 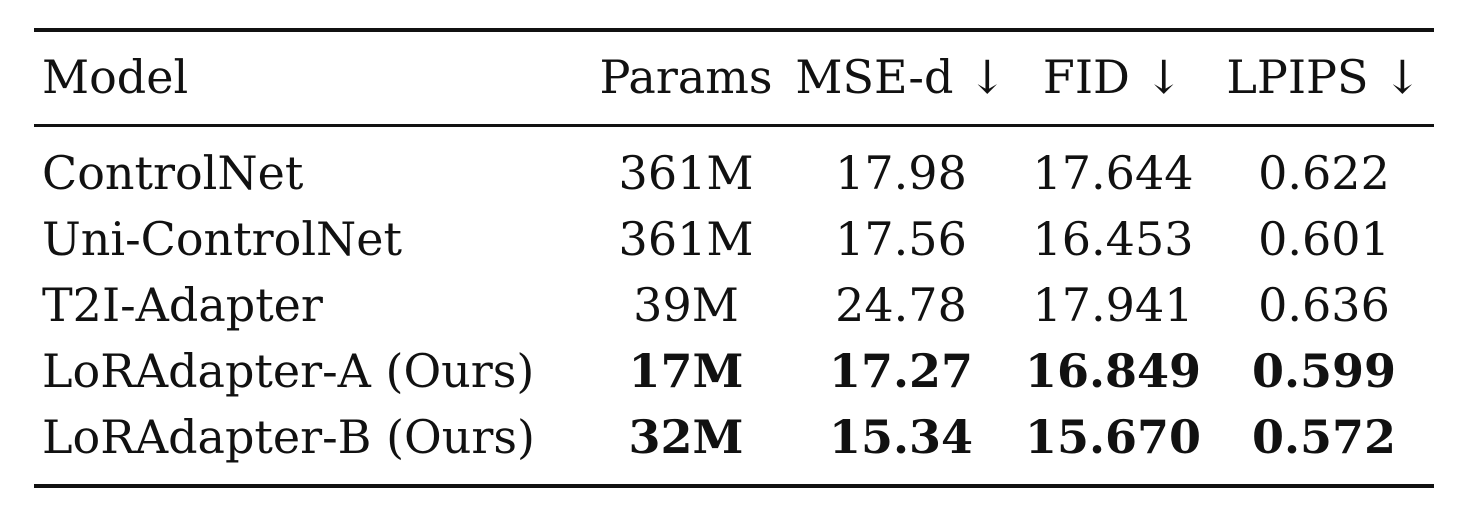 I want to click on cell-lpips: 0.599, so click(x=1324, y=371).